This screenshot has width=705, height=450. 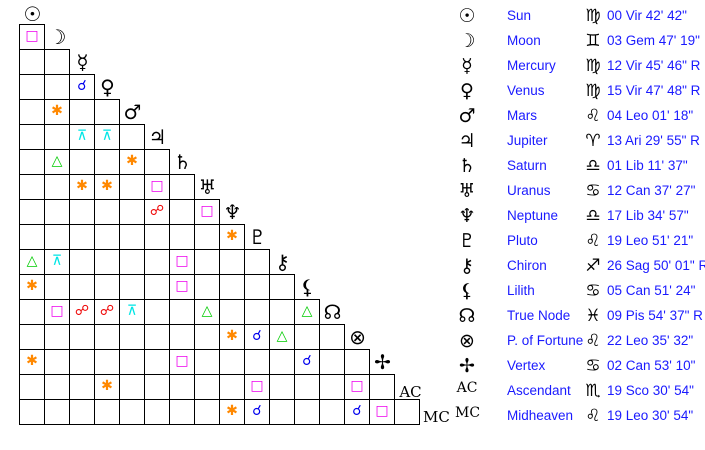 What do you see at coordinates (654, 90) in the screenshot?
I see `body-position: 15 Vir 47' 48" R` at bounding box center [654, 90].